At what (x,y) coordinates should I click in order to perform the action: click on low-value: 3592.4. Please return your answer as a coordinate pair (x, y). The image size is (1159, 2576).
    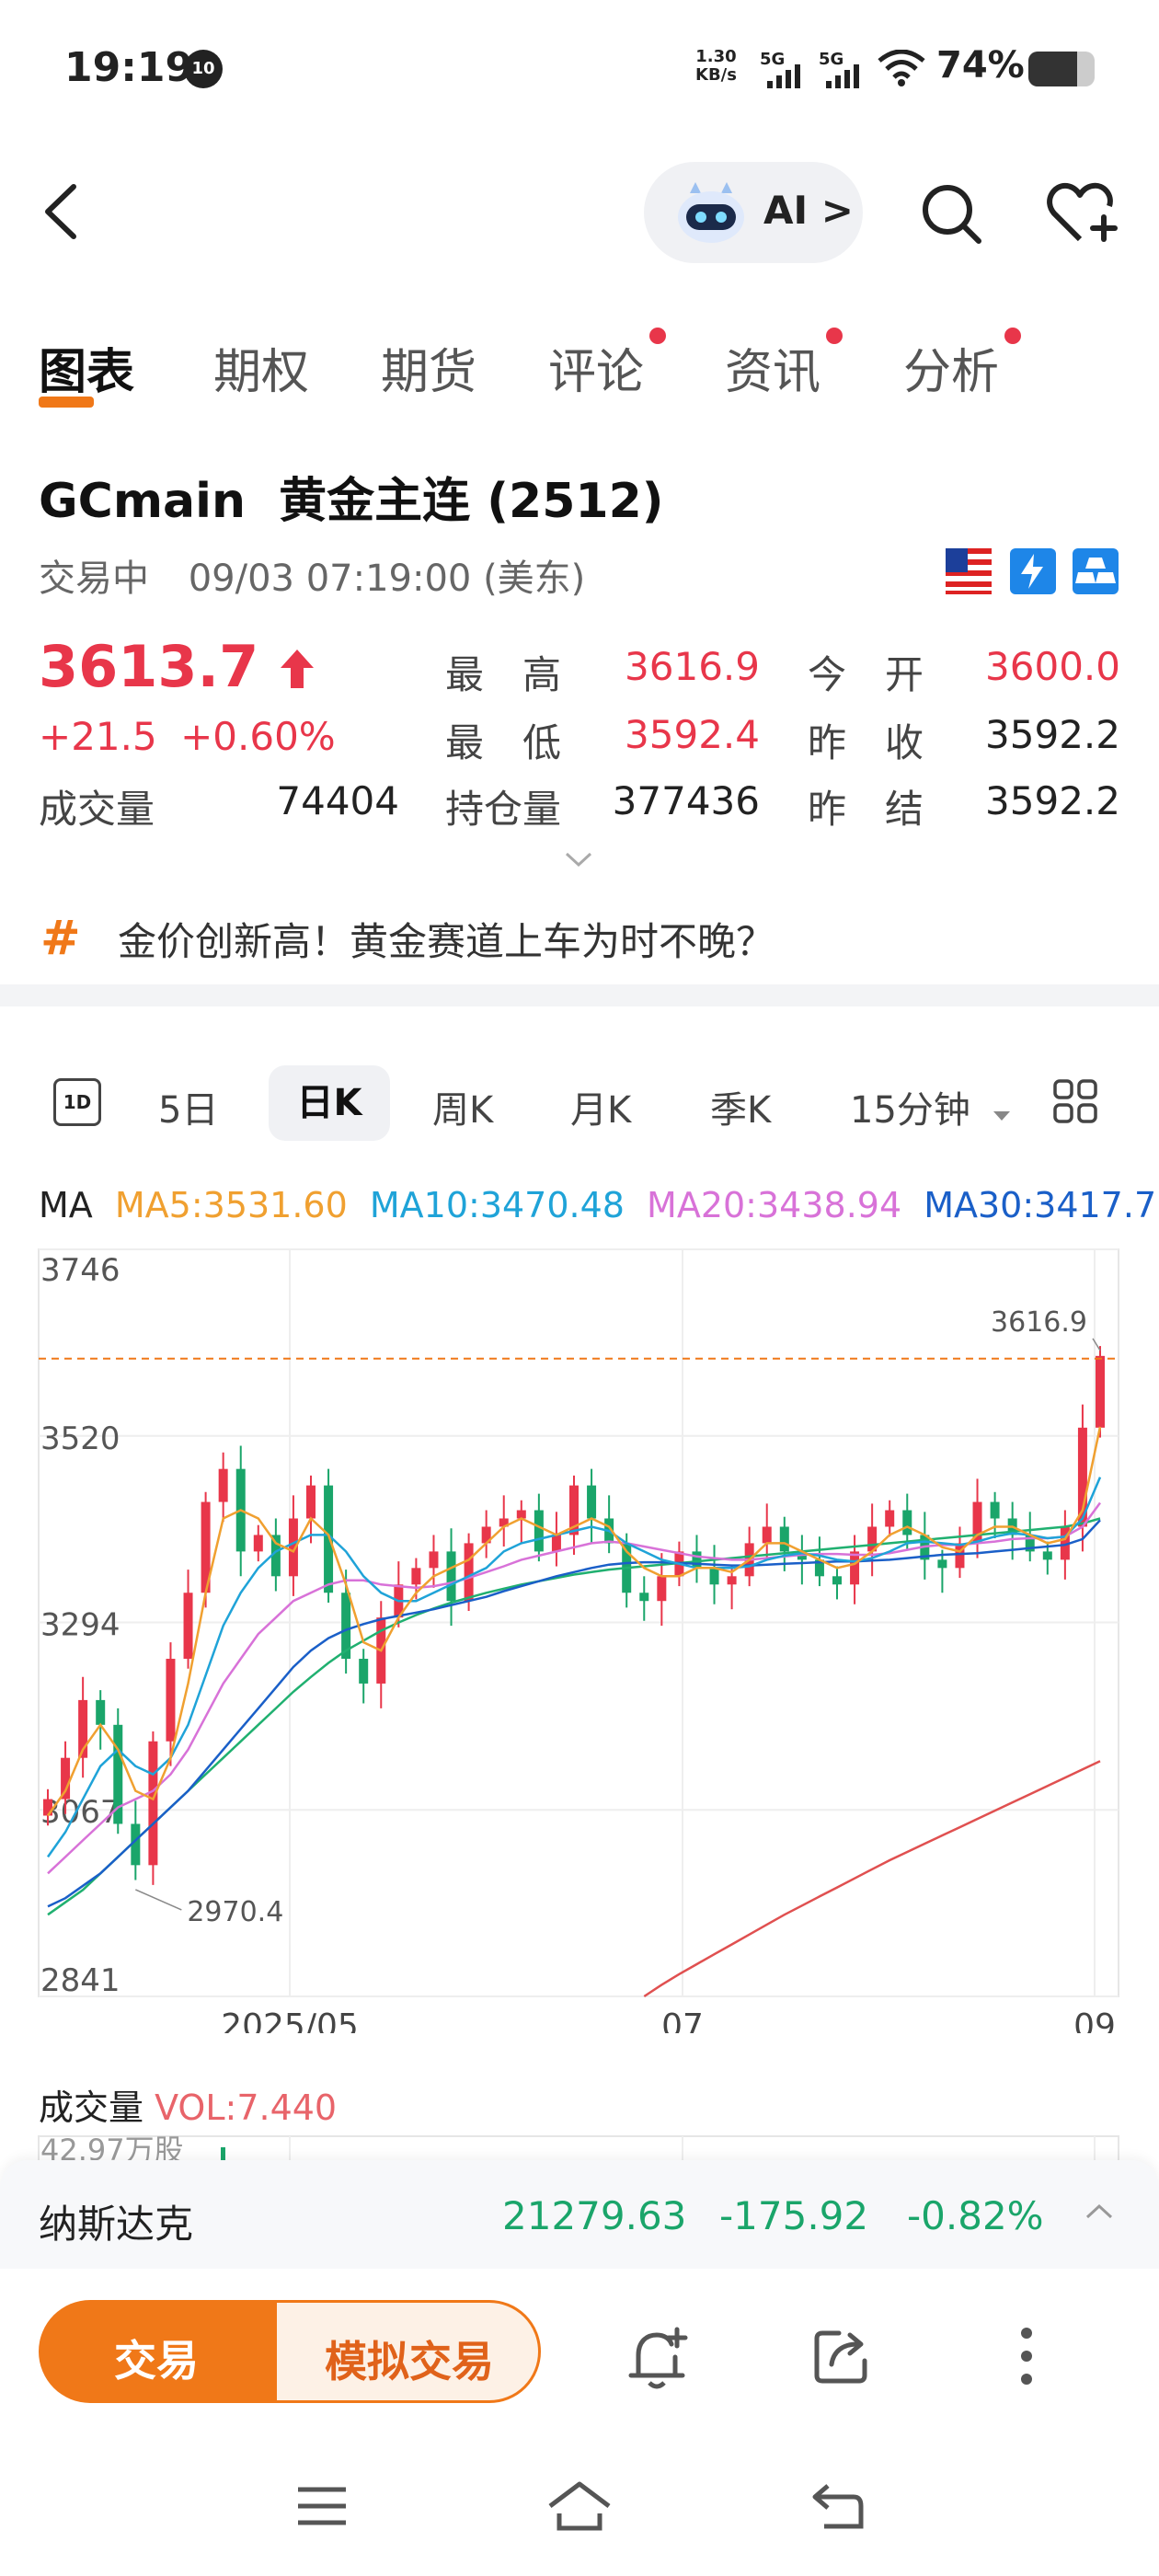
    Looking at the image, I should click on (692, 734).